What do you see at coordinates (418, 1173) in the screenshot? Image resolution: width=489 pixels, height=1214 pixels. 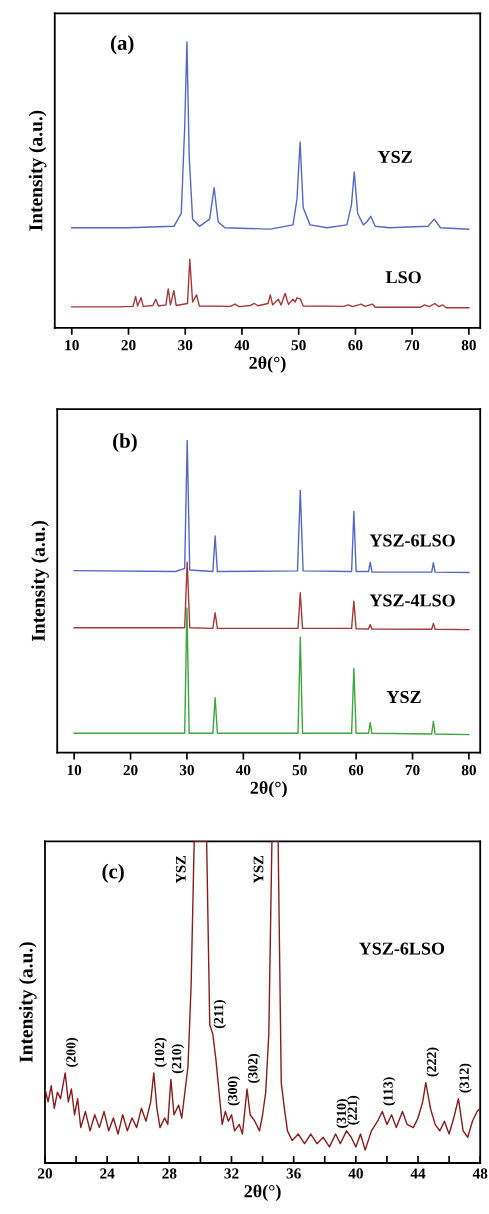 I see `x-tick-label: 44` at bounding box center [418, 1173].